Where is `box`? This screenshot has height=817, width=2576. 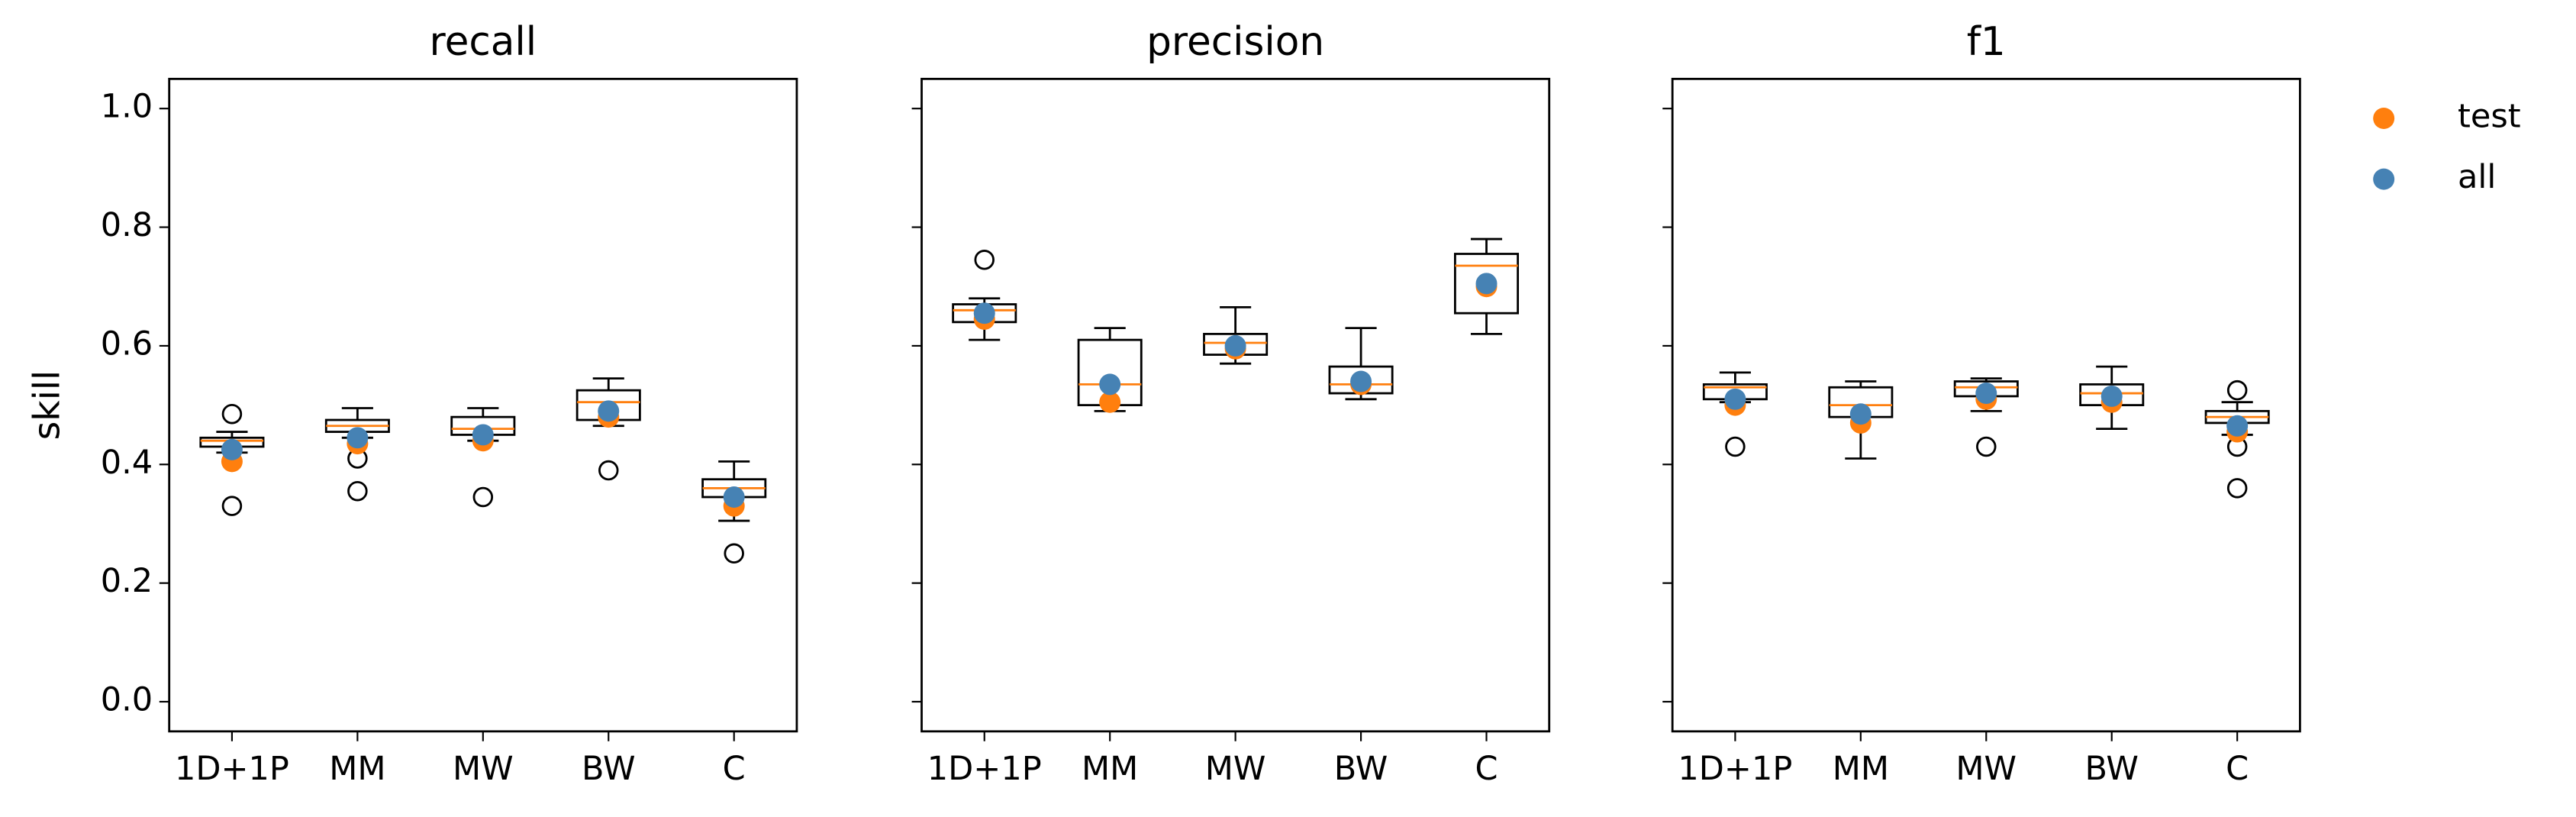
box is located at coordinates (1487, 284).